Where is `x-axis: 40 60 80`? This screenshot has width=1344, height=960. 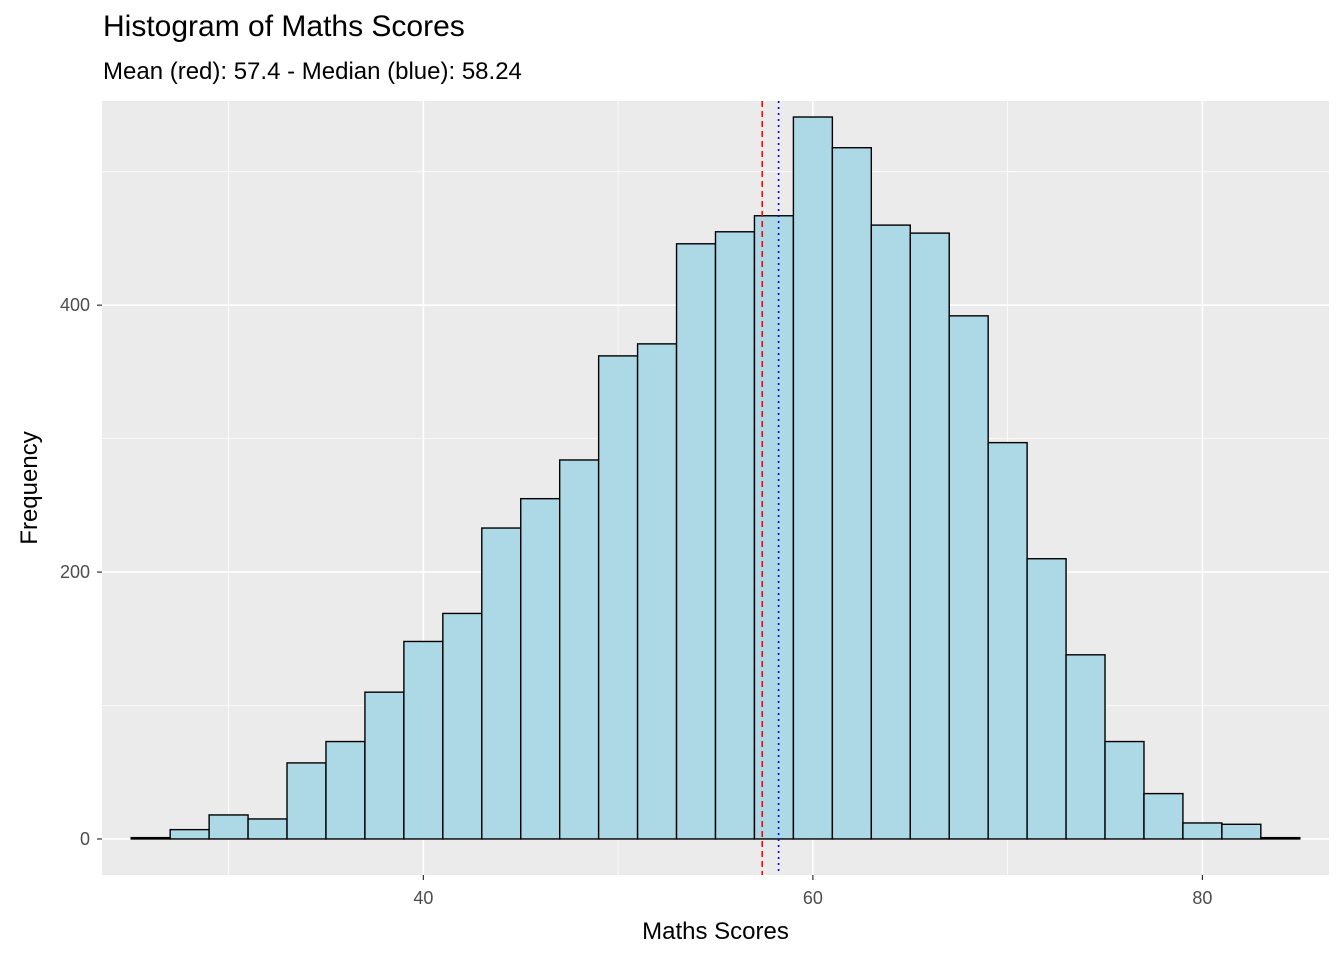 x-axis: 40 60 80 is located at coordinates (812, 891).